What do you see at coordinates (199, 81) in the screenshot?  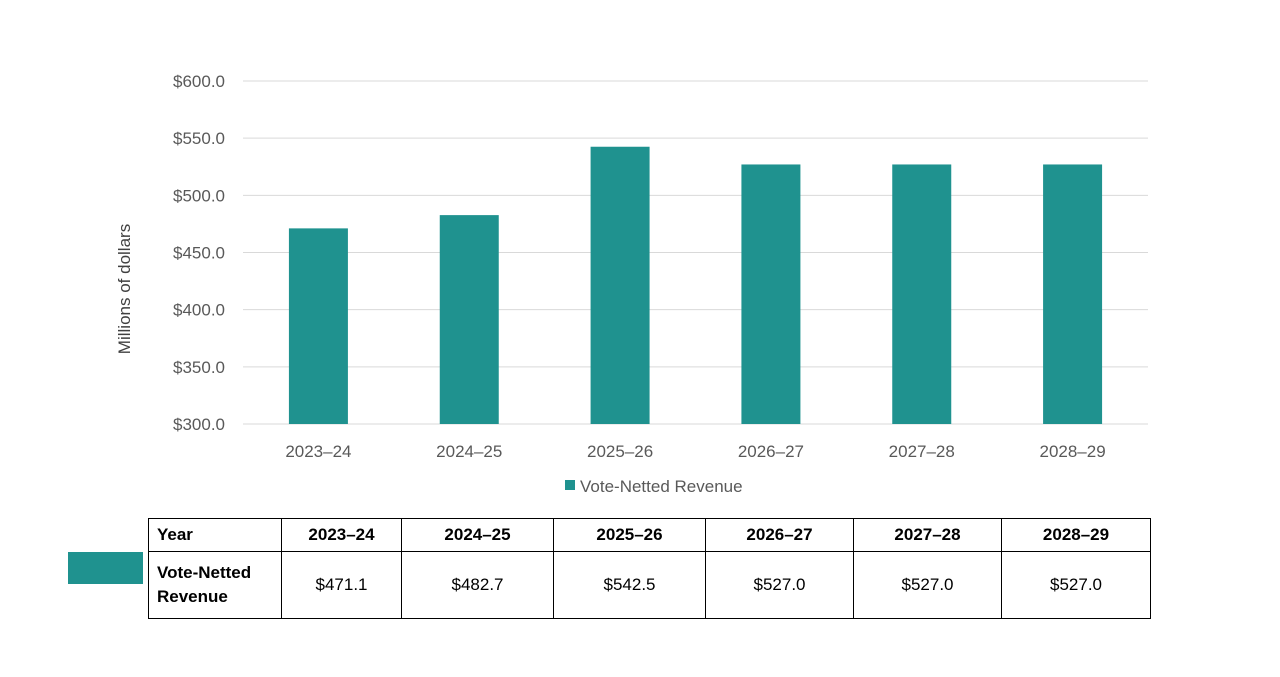 I see `y-tick-label: $600.0` at bounding box center [199, 81].